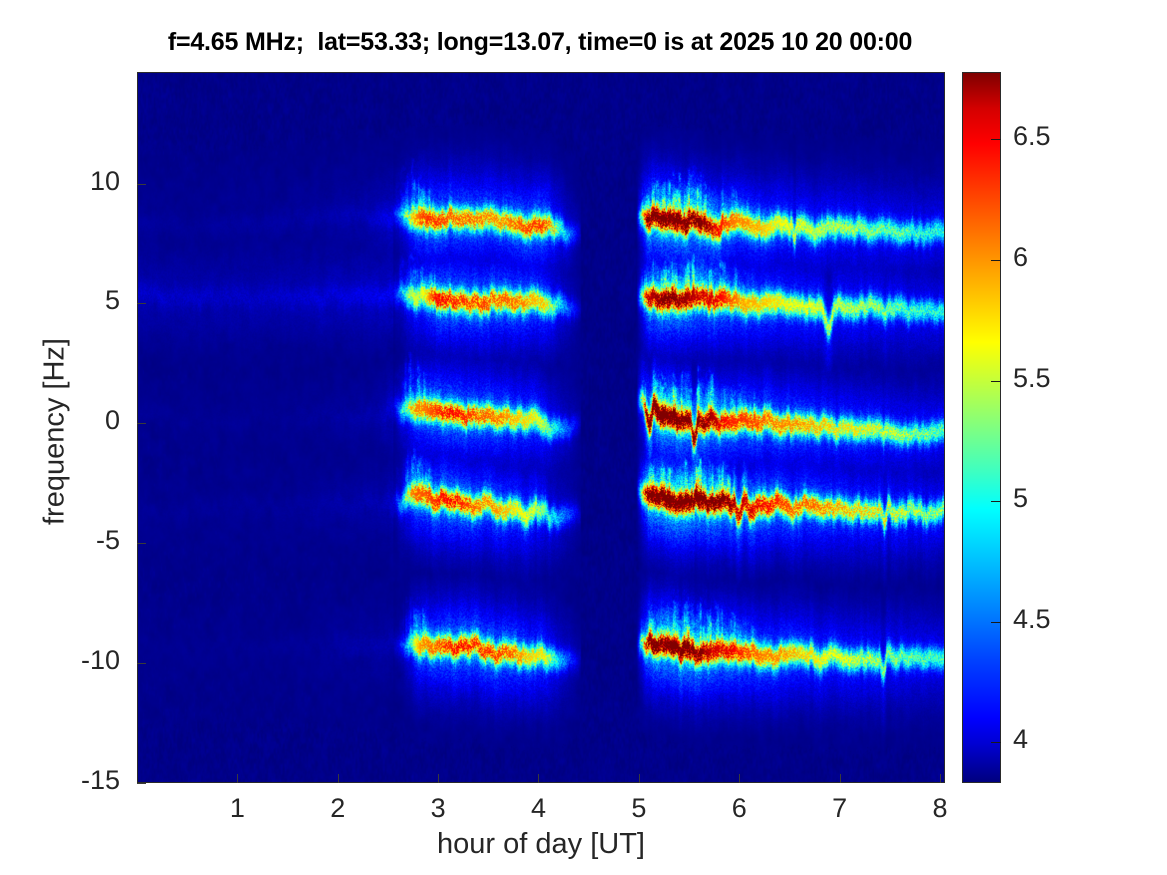 Image resolution: width=1167 pixels, height=875 pixels. I want to click on y-tick-label: -15, so click(100, 780).